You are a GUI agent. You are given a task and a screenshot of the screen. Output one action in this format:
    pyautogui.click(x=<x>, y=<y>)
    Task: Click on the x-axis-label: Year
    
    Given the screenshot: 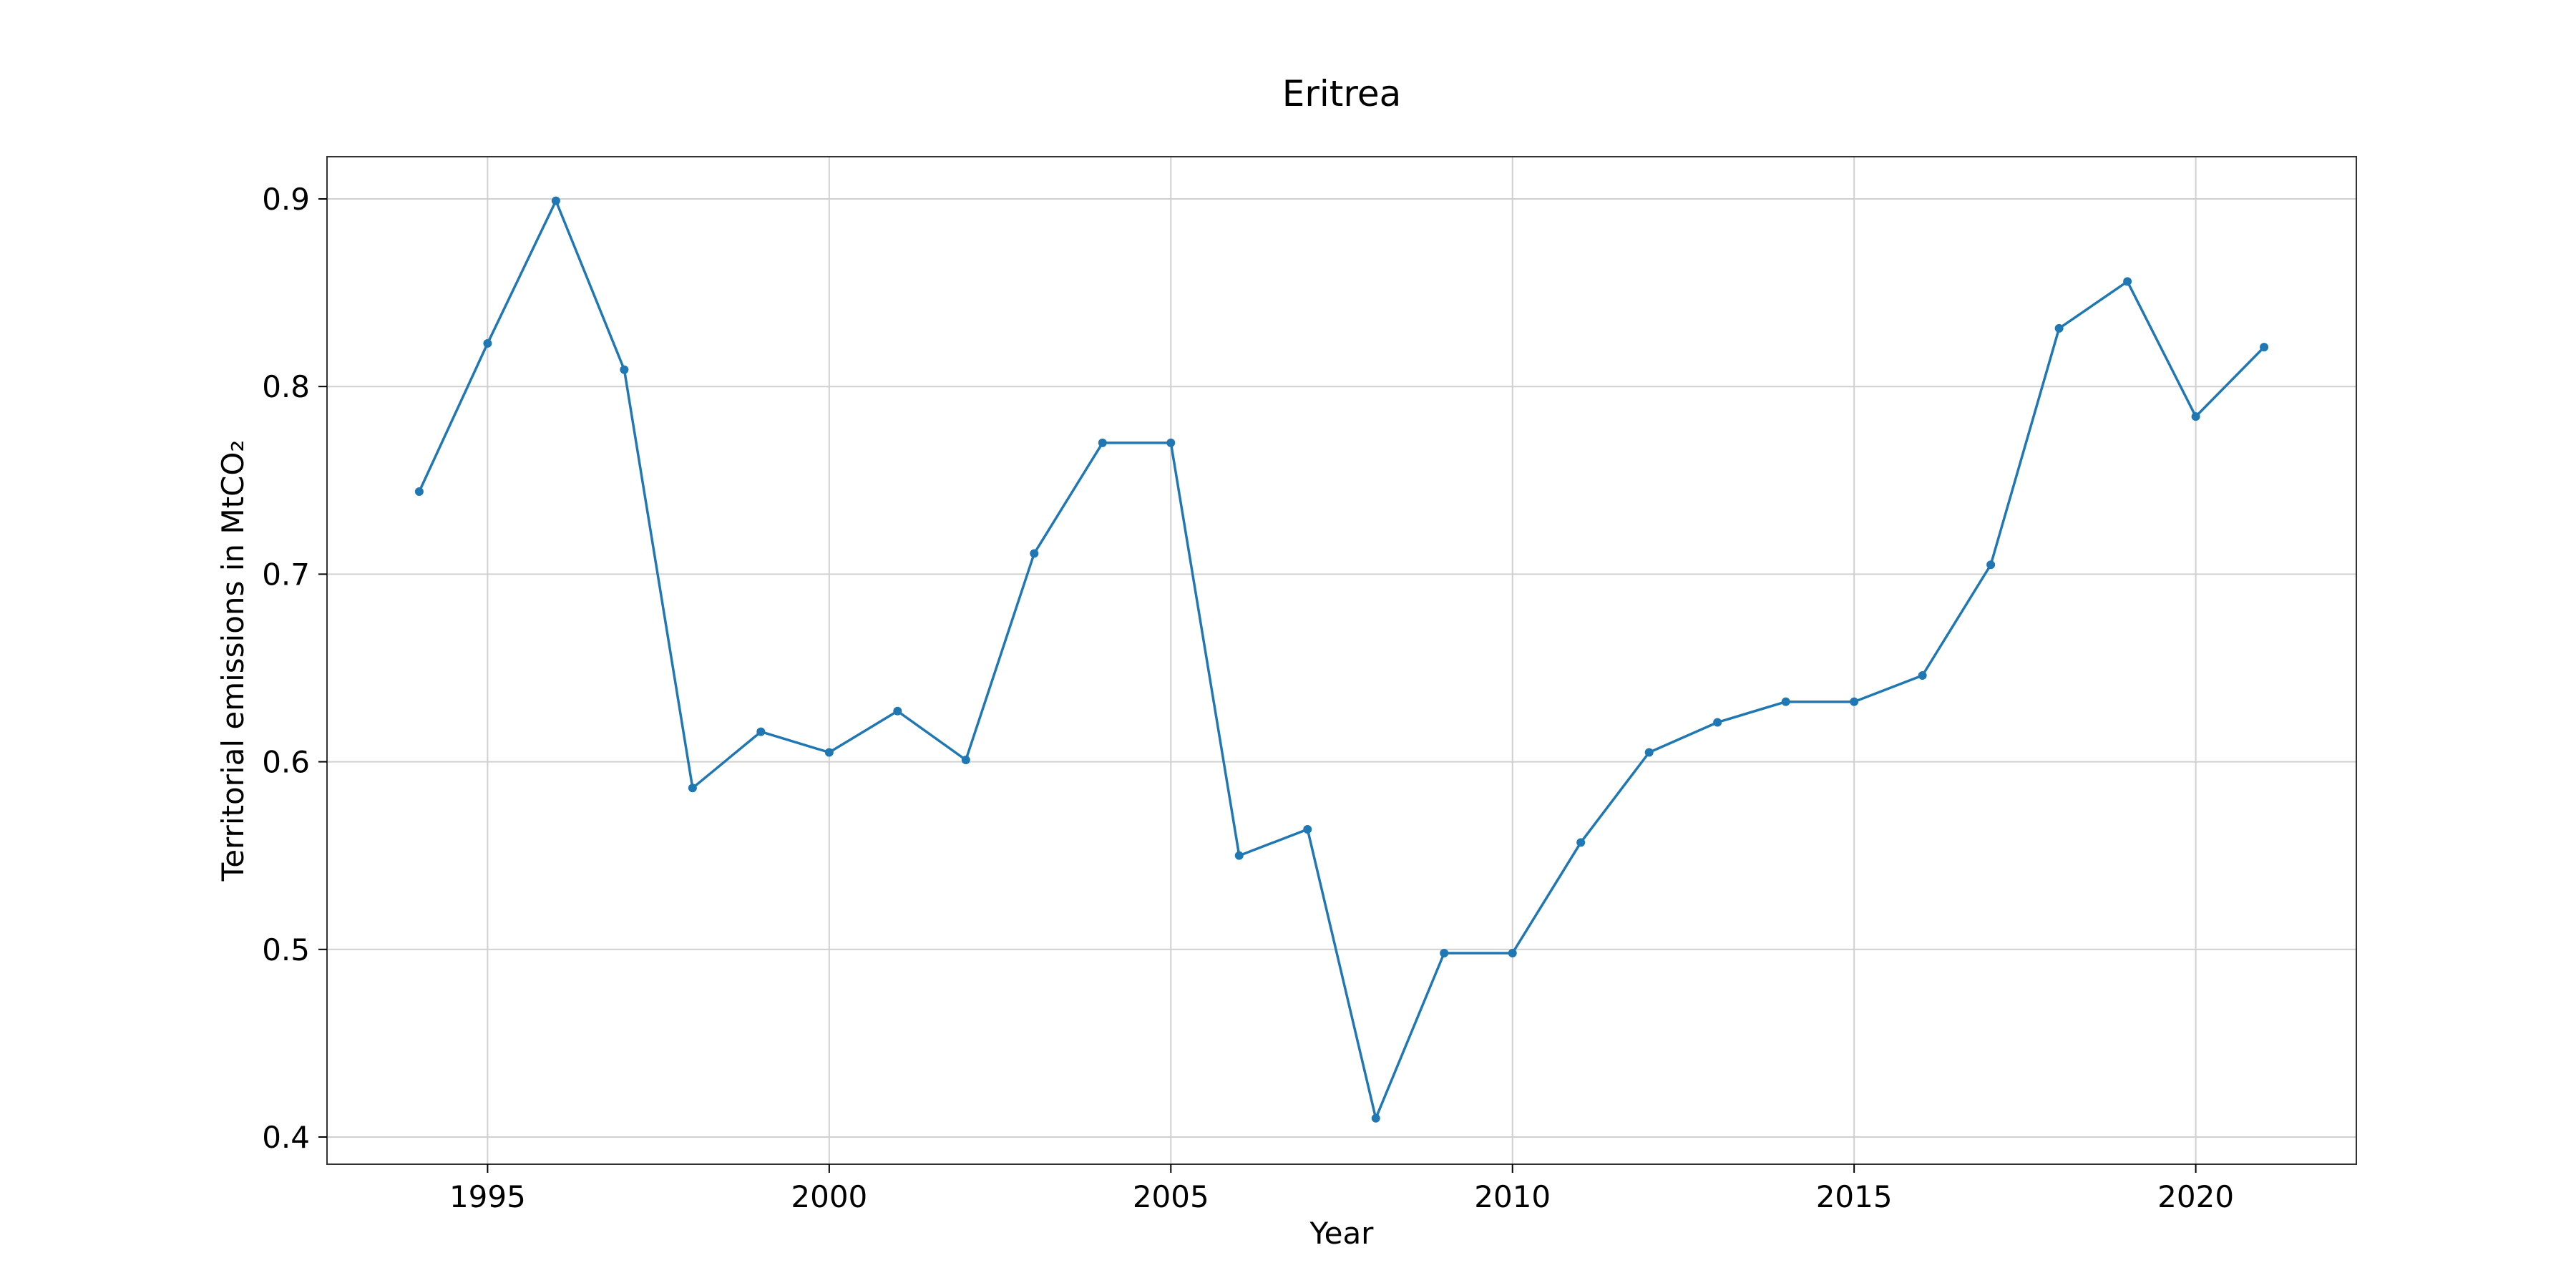 What is the action you would take?
    pyautogui.click(x=1342, y=1233)
    